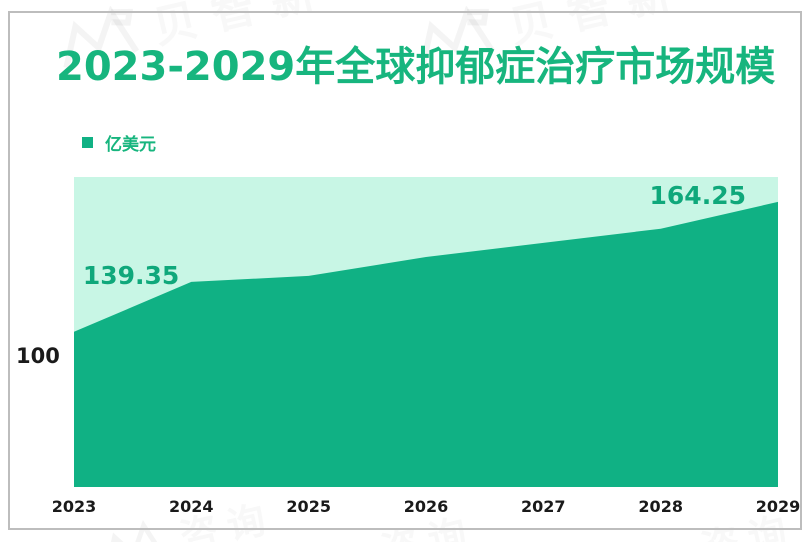 This screenshot has width=810, height=542. I want to click on y-axis-tick-label: 100, so click(38, 356).